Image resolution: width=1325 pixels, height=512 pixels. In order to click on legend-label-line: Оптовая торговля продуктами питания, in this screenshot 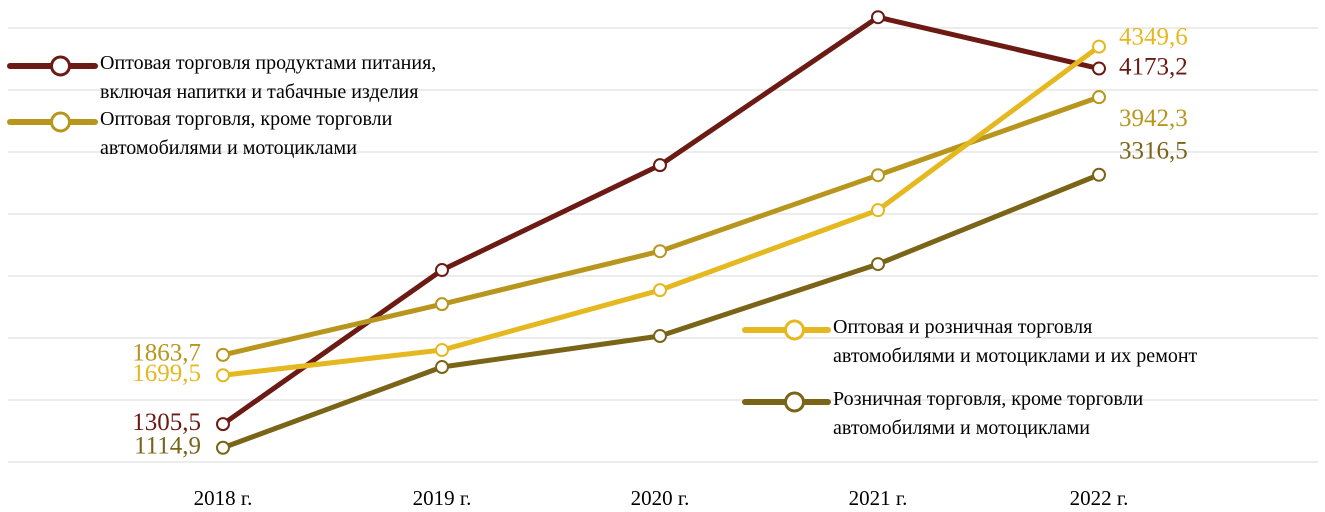, I will do `click(268, 63)`.